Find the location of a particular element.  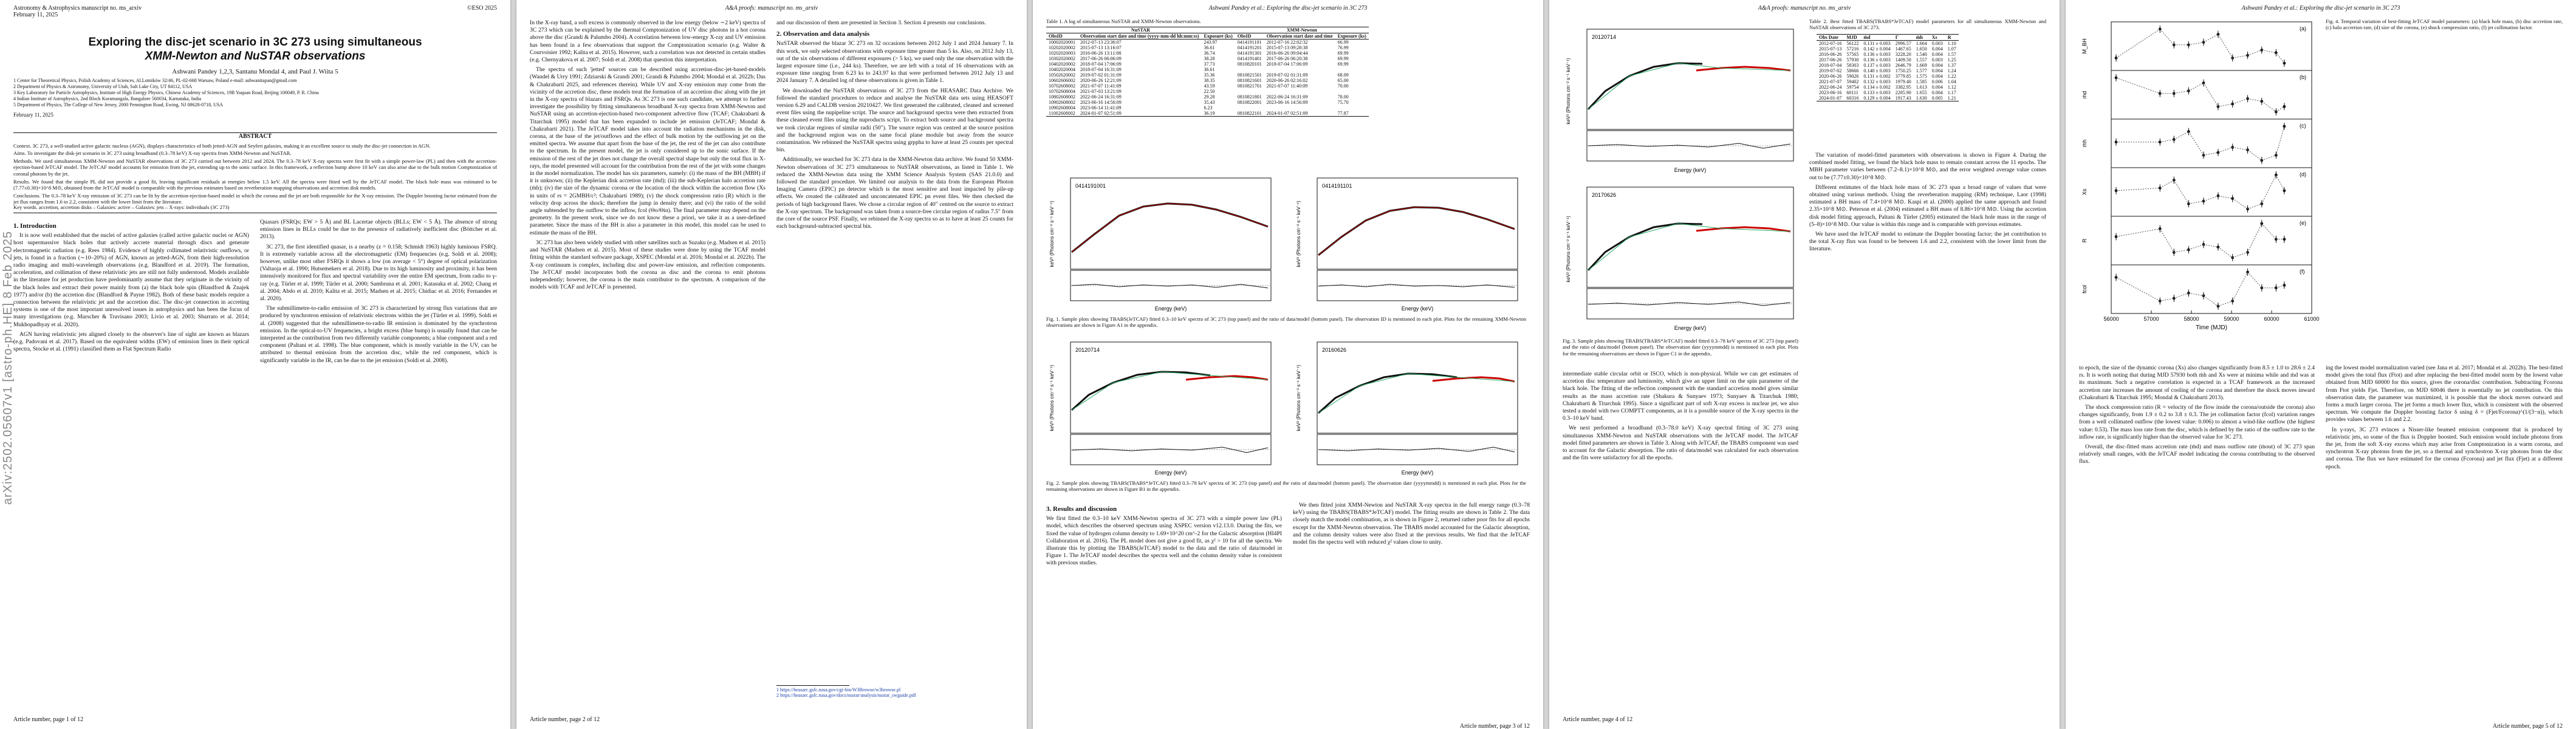

table-cell: 2023-06-14 11:41:09 is located at coordinates (1101, 108).